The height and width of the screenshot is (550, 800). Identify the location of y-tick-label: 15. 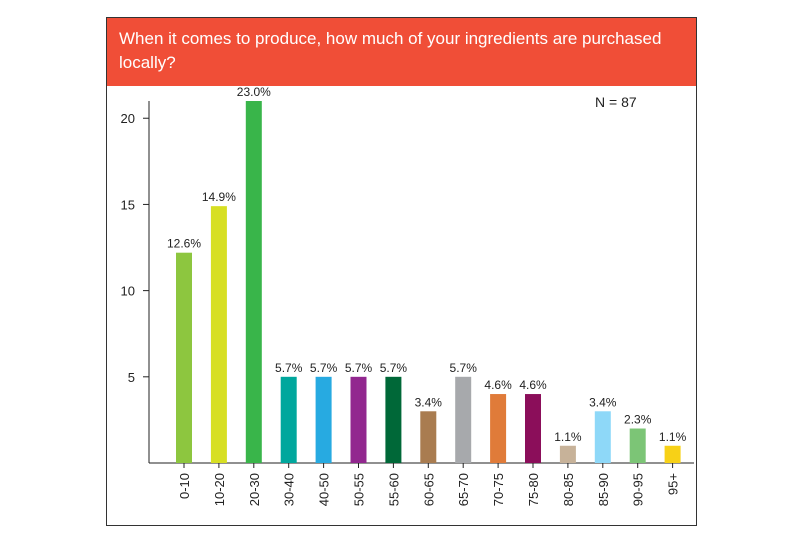
(128, 204).